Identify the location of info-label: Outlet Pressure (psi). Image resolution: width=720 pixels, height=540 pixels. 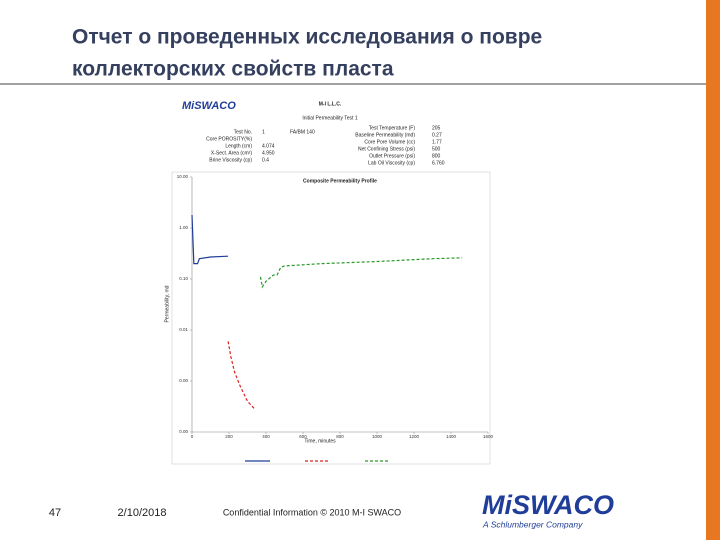
(392, 156).